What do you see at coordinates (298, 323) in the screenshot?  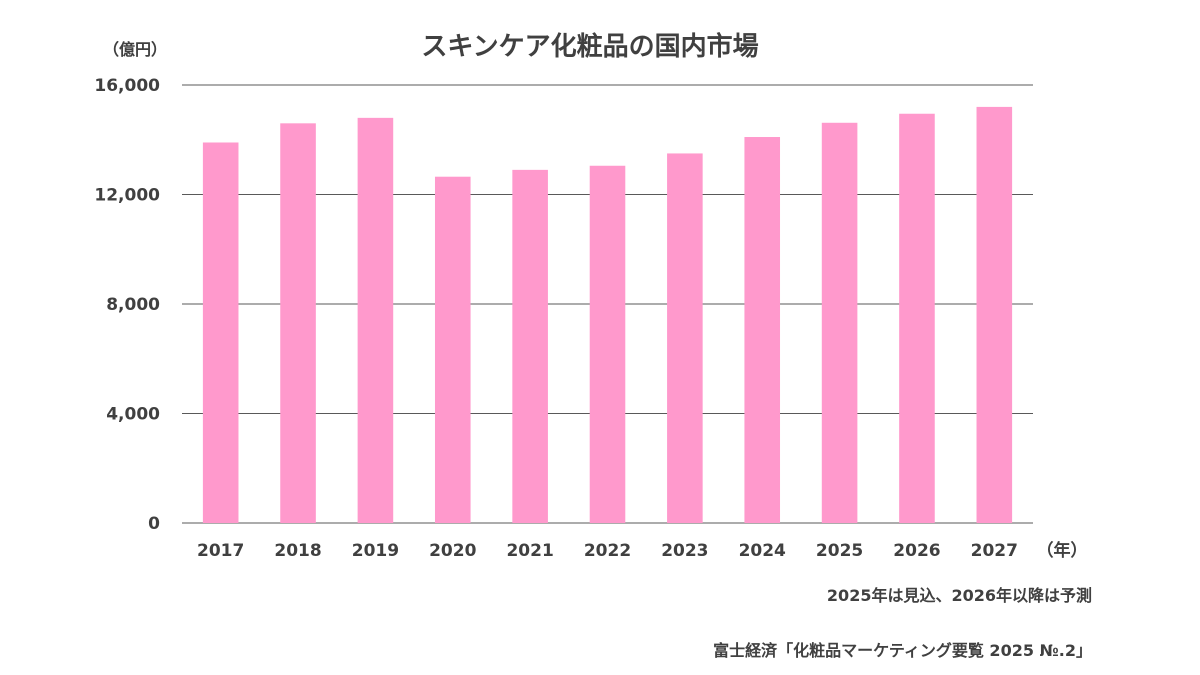 I see `bar-2018` at bounding box center [298, 323].